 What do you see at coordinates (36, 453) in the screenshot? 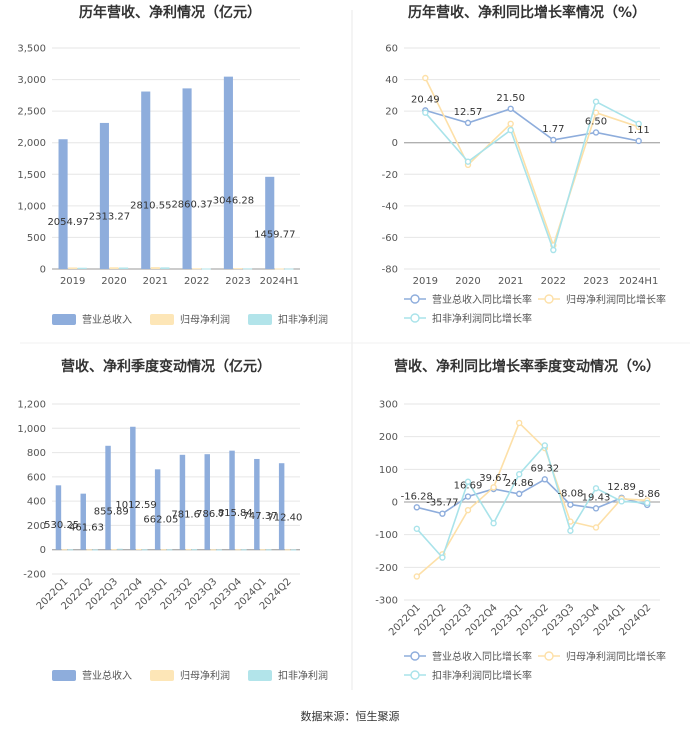
I see `y-tick-2-5: 800` at bounding box center [36, 453].